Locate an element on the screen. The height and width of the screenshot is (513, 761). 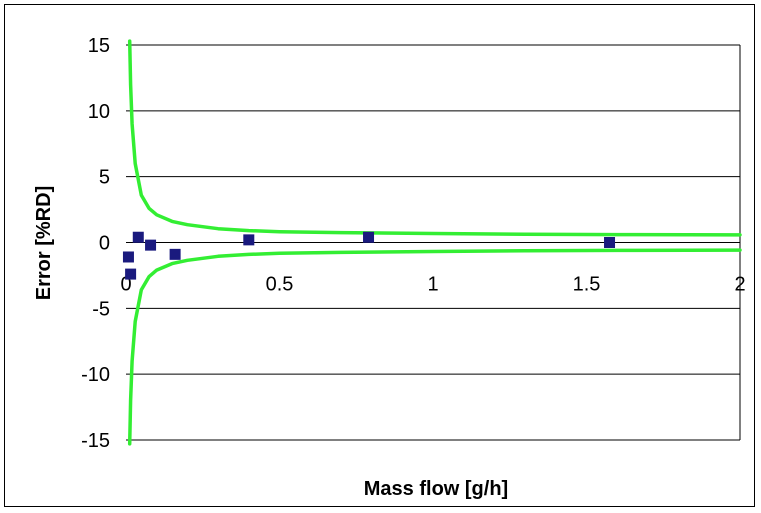
x-tick-label: 1 is located at coordinates (432, 285).